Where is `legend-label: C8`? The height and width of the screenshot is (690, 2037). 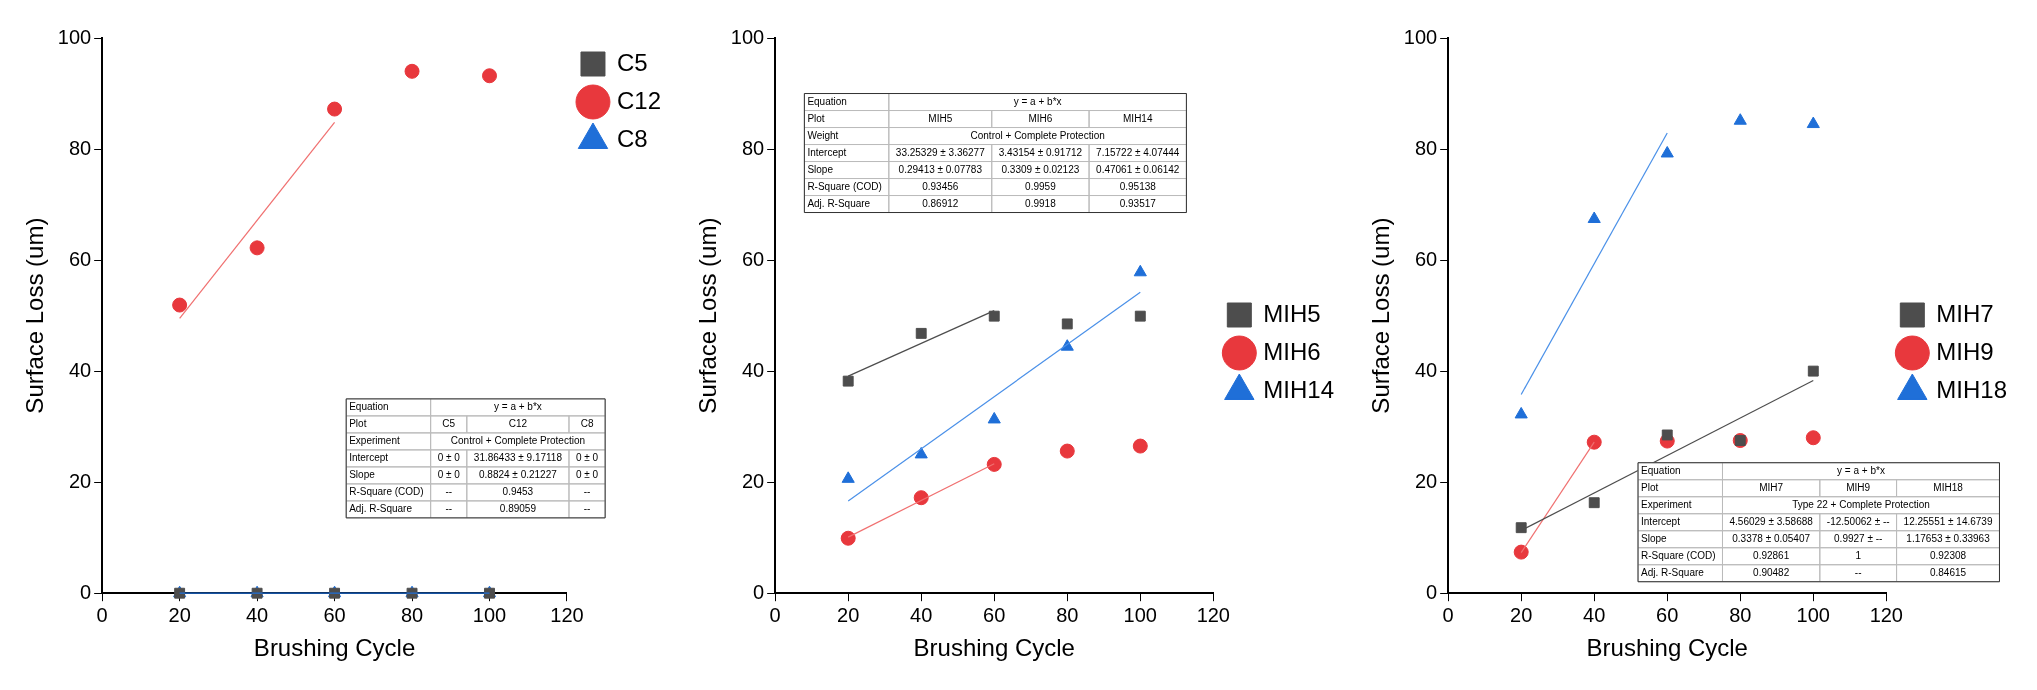 legend-label: C8 is located at coordinates (632, 138).